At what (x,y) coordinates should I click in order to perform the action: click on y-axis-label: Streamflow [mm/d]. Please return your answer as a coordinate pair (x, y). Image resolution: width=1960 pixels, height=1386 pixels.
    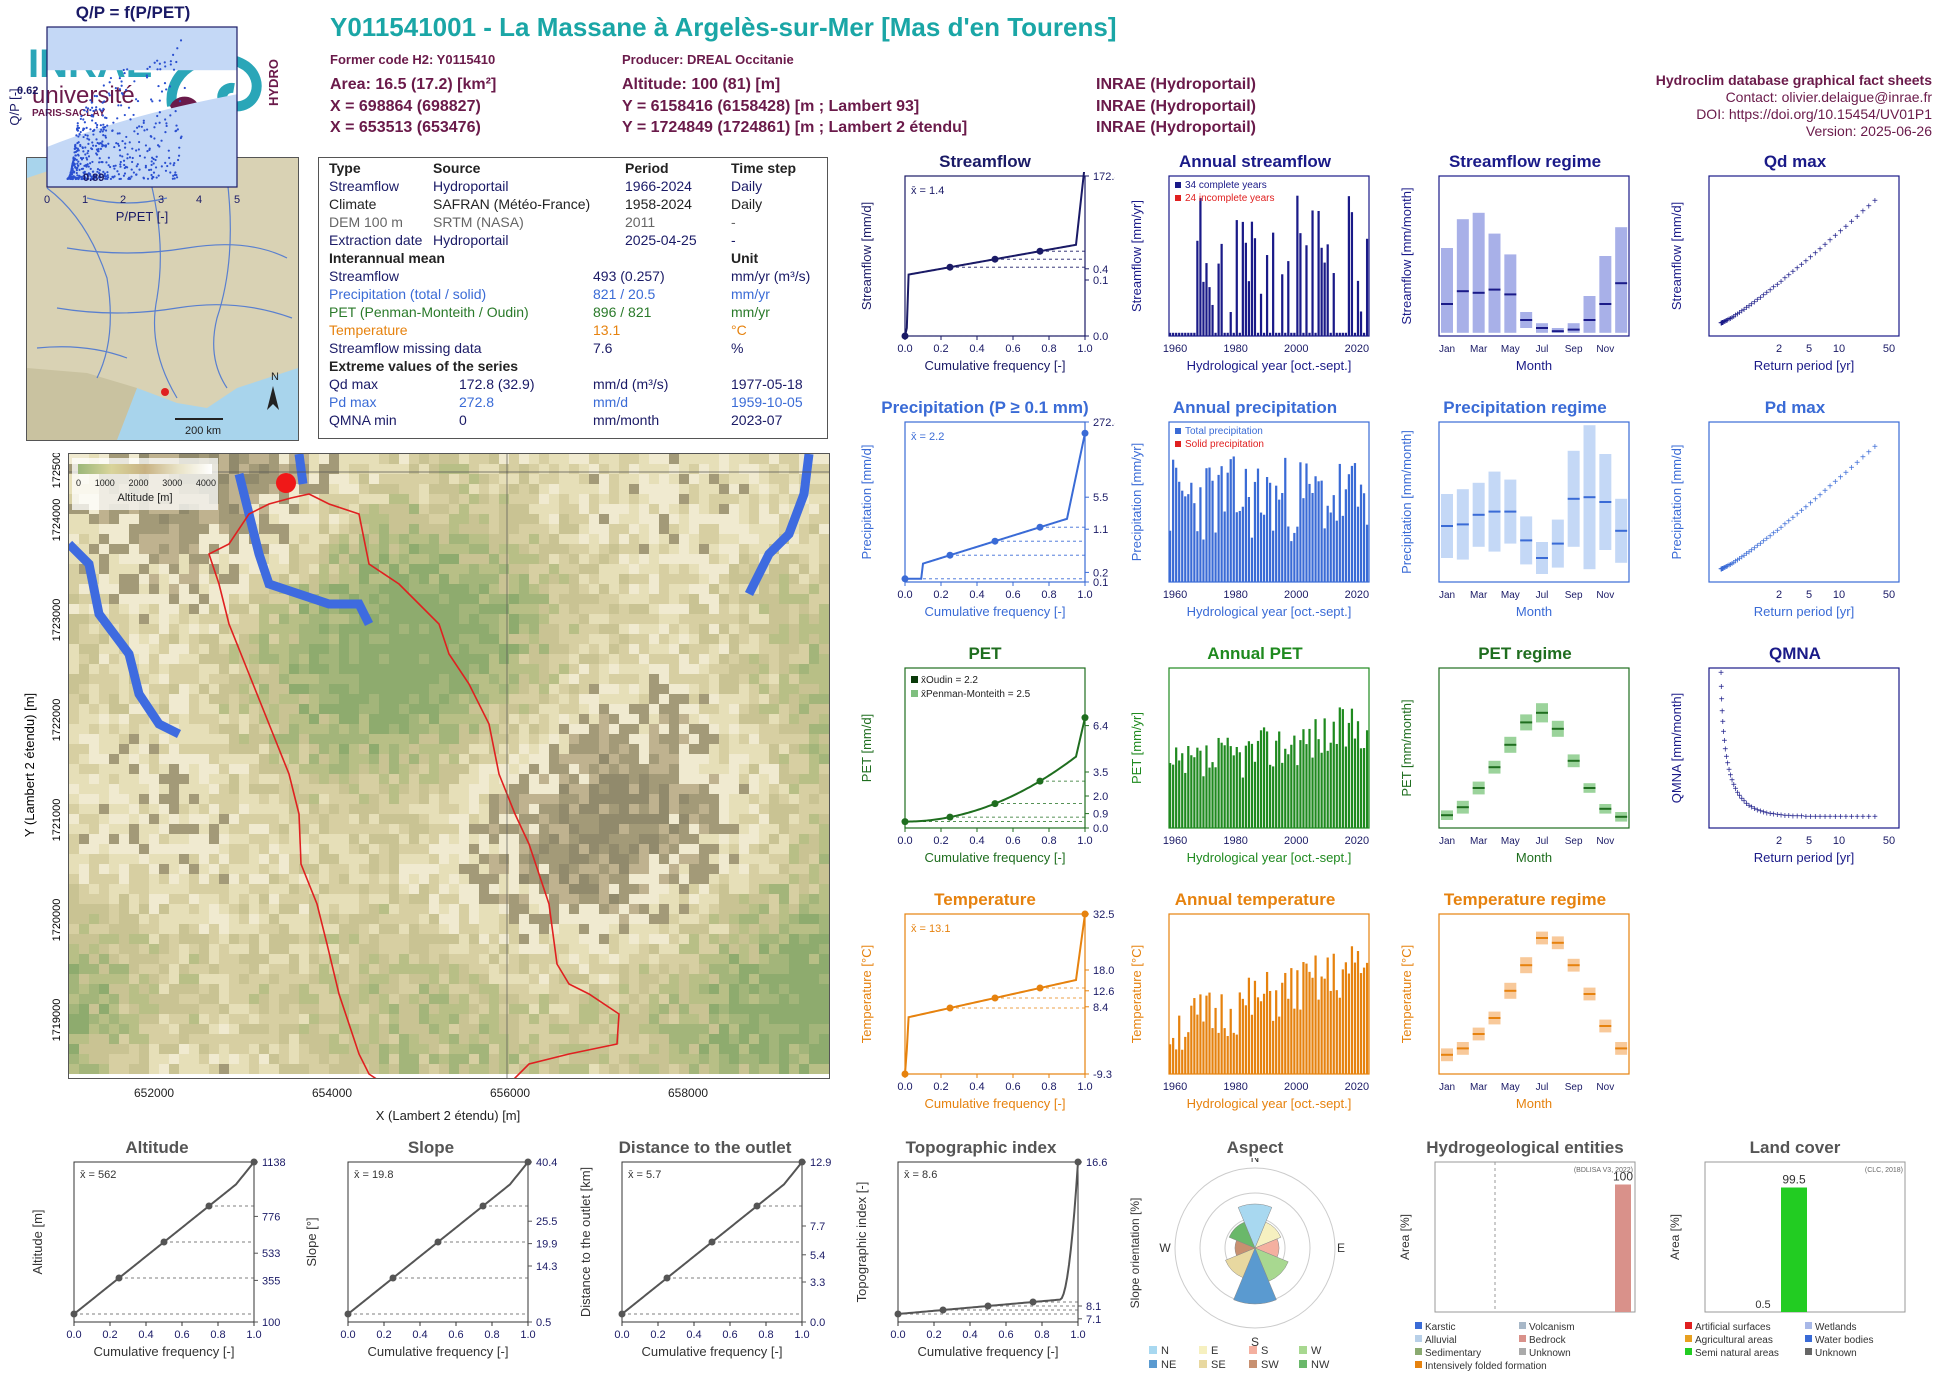
    Looking at the image, I should click on (866, 256).